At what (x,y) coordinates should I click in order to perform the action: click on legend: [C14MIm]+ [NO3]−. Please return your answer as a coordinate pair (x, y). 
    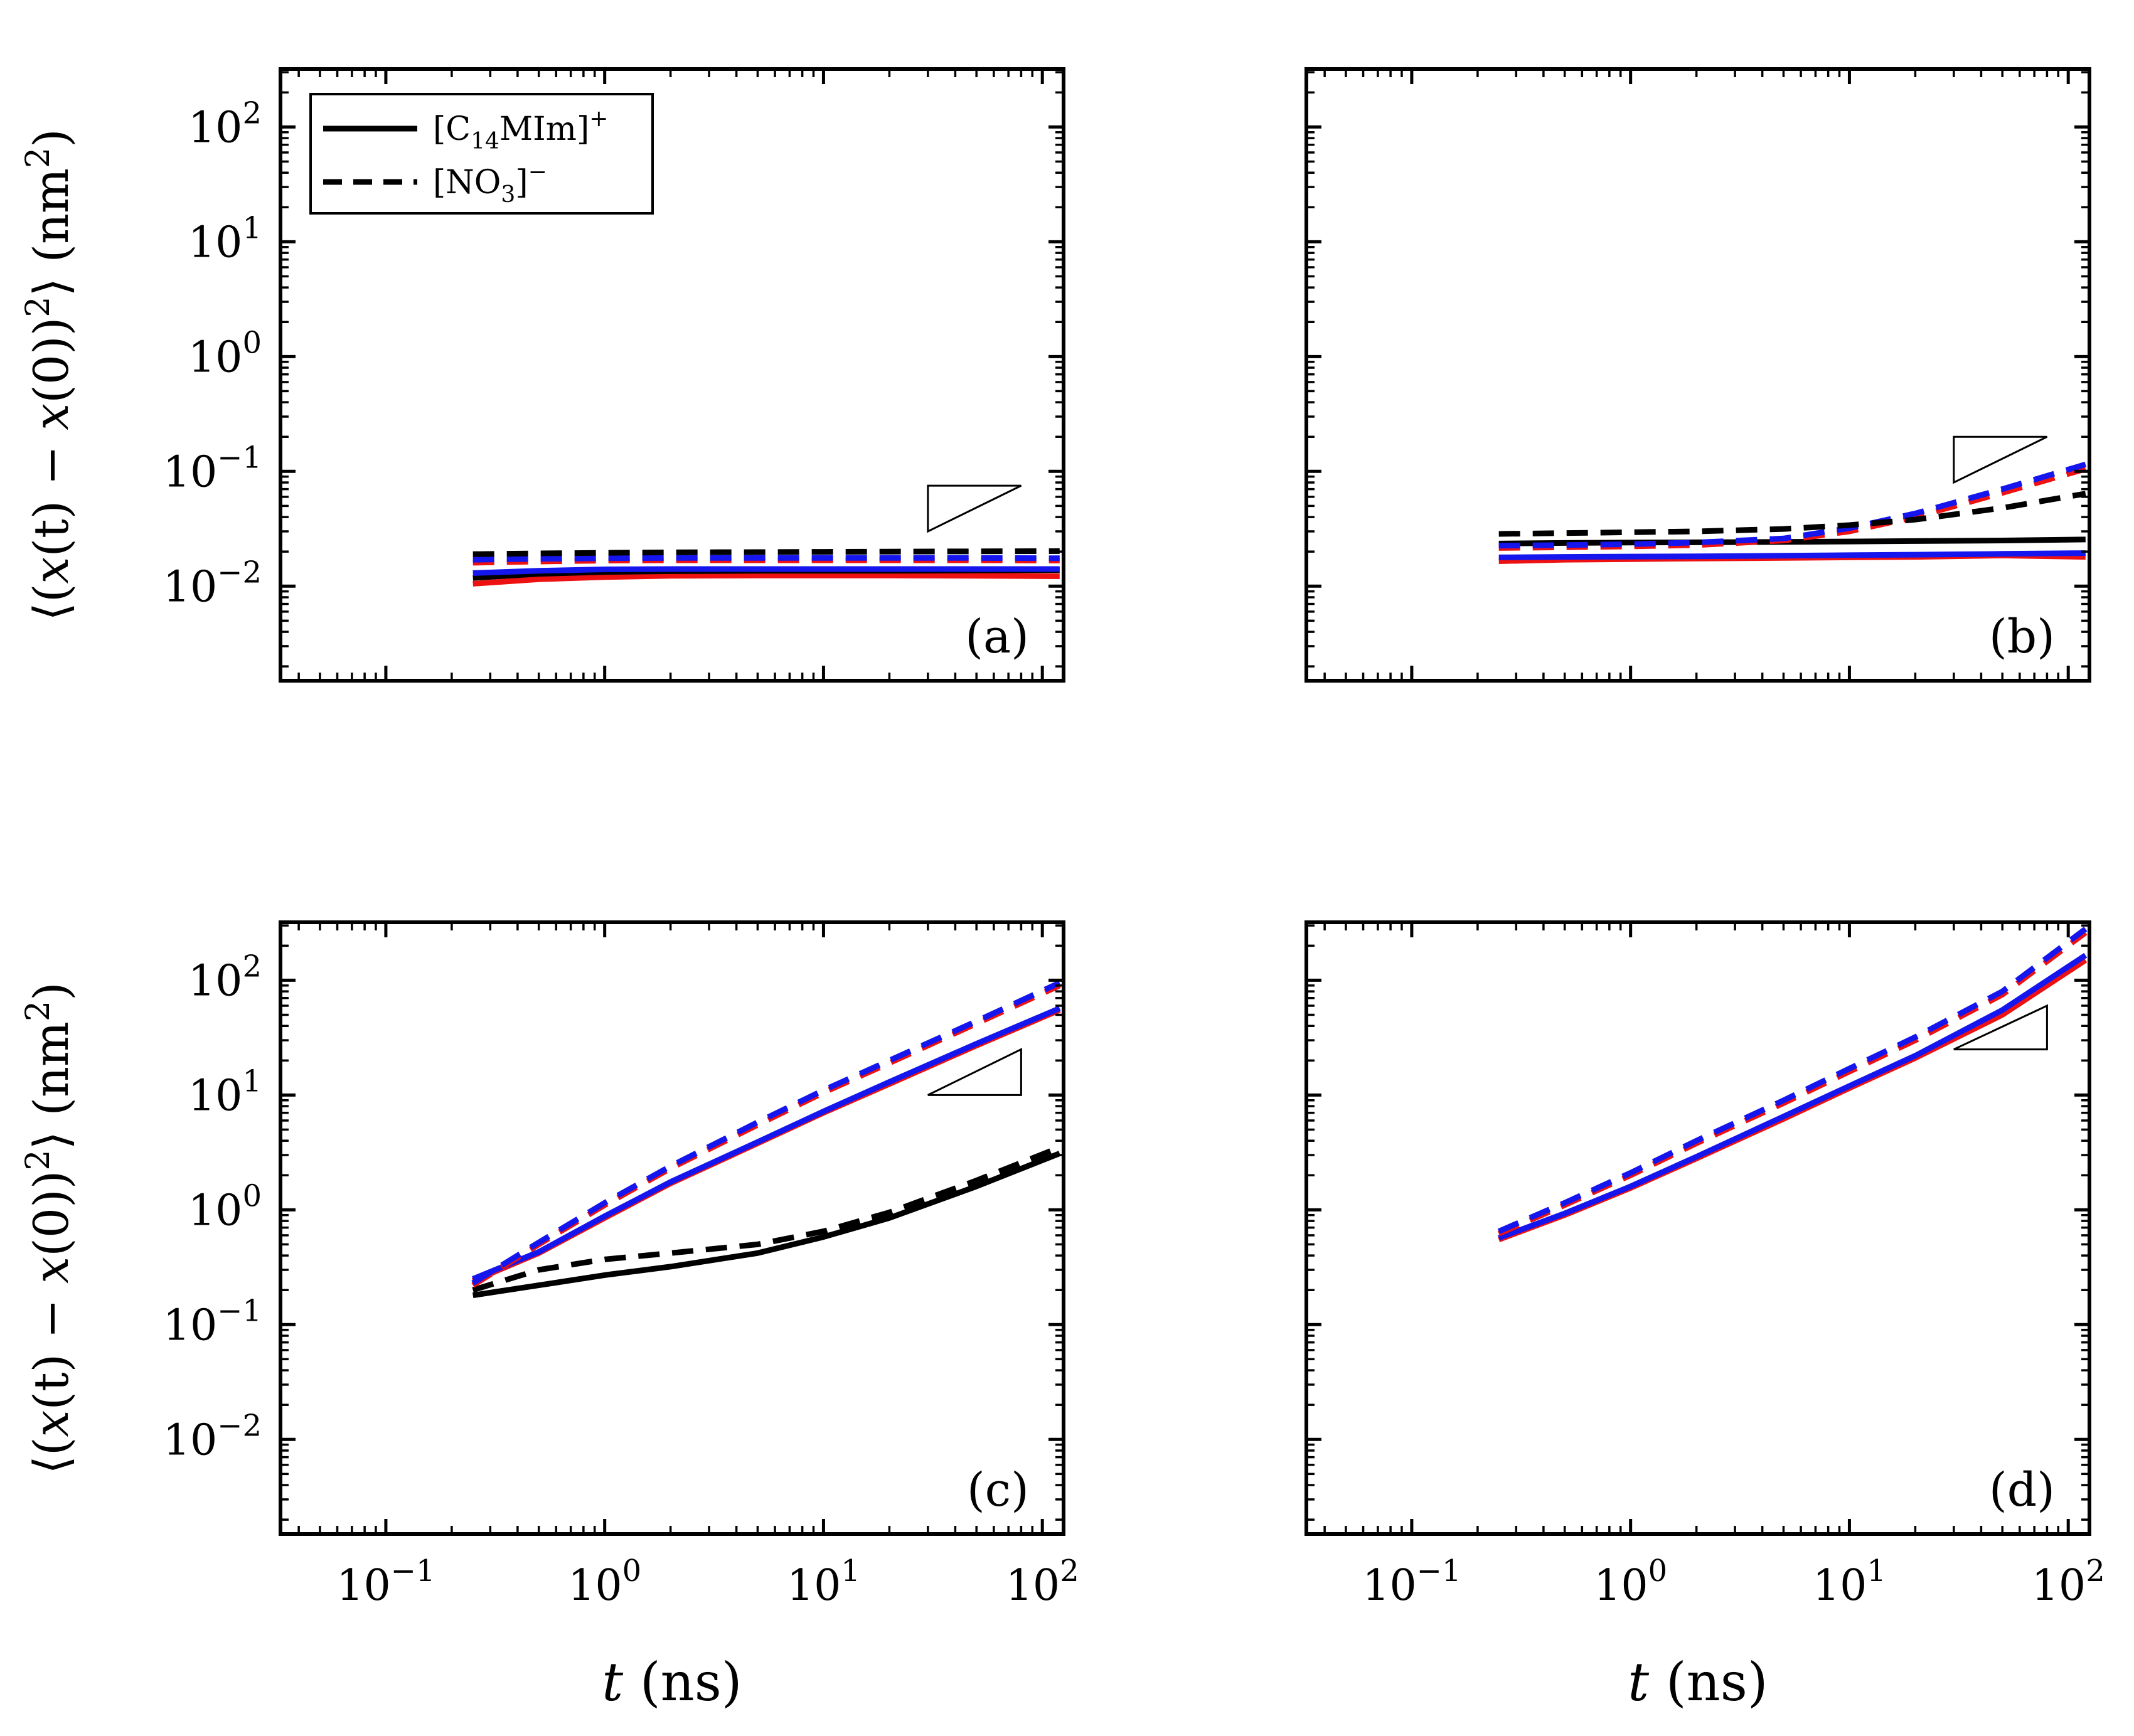
    Looking at the image, I should click on (482, 154).